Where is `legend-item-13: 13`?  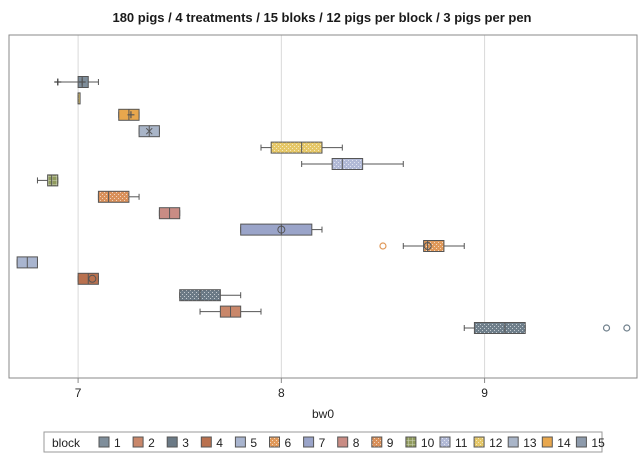
legend-item-13: 13 is located at coordinates (522, 443).